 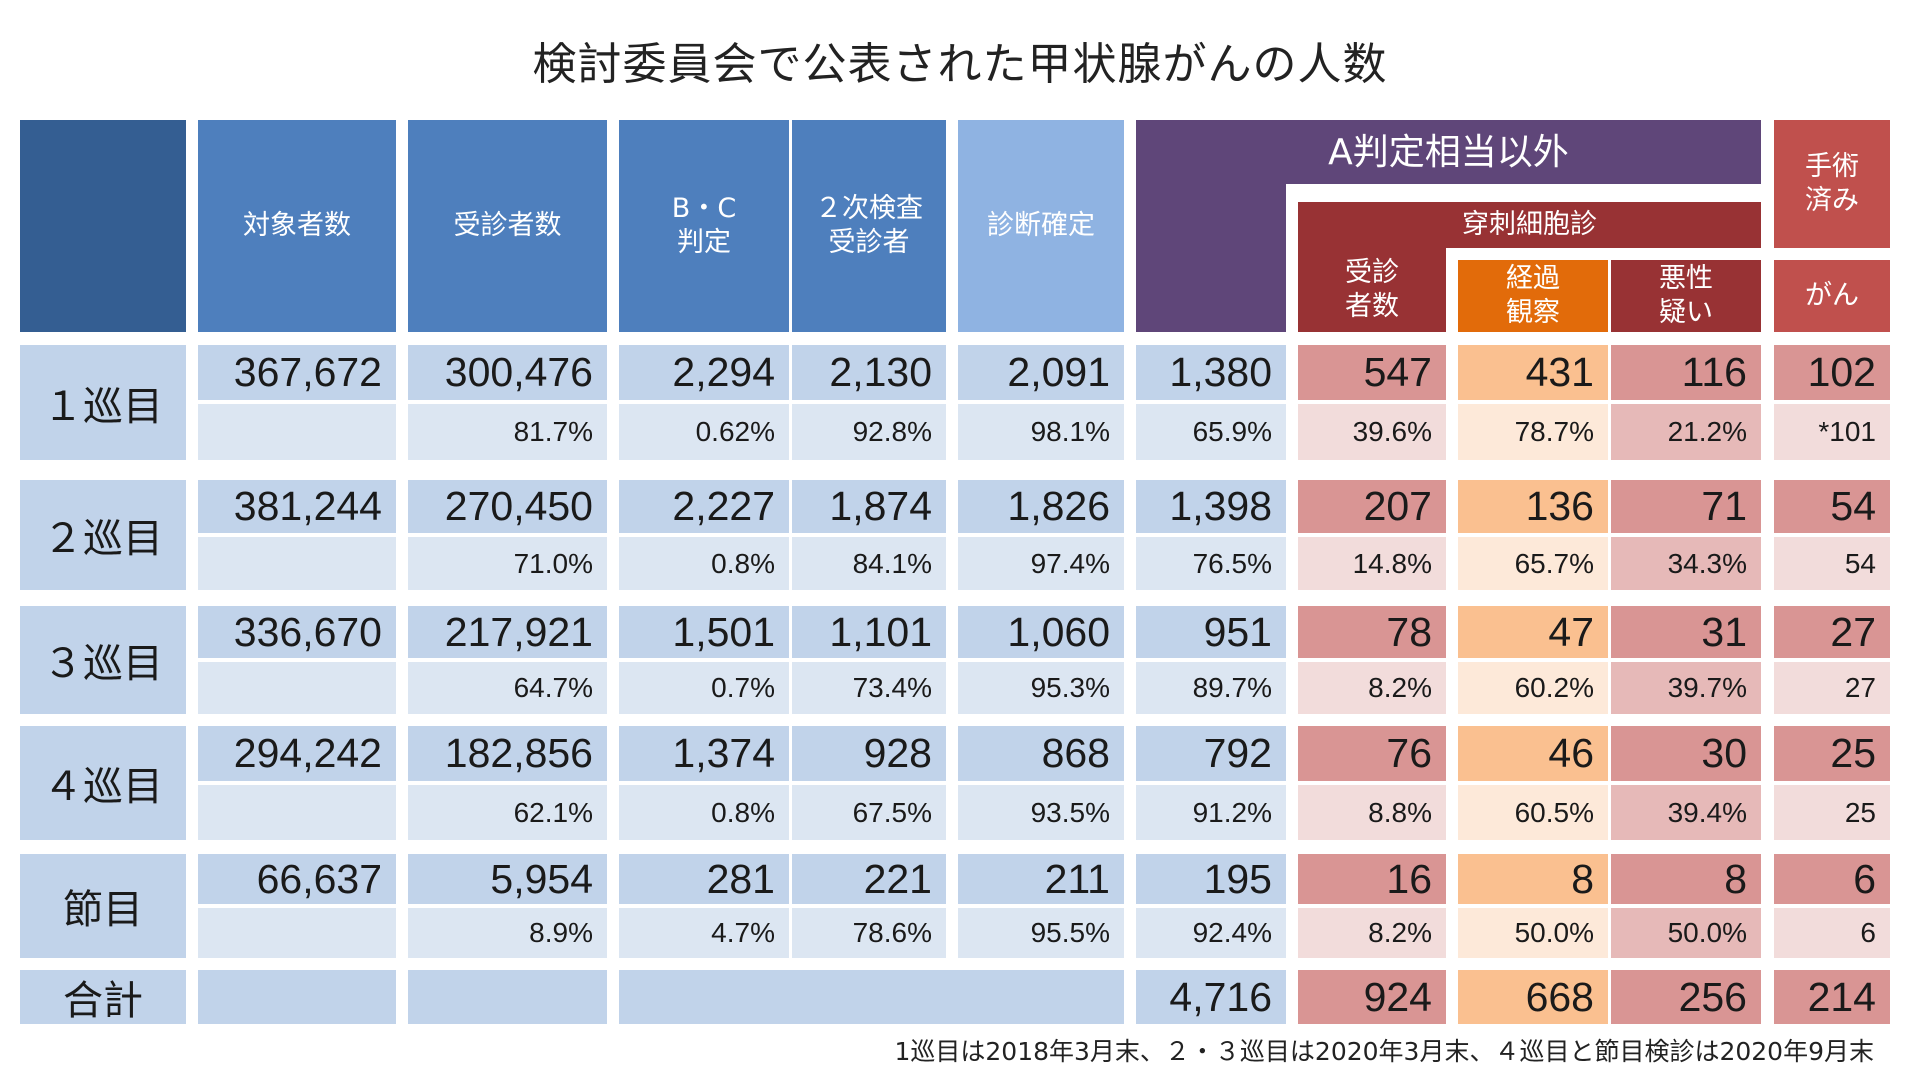 What do you see at coordinates (507, 933) in the screenshot?
I see `cell-percent: 8.9%` at bounding box center [507, 933].